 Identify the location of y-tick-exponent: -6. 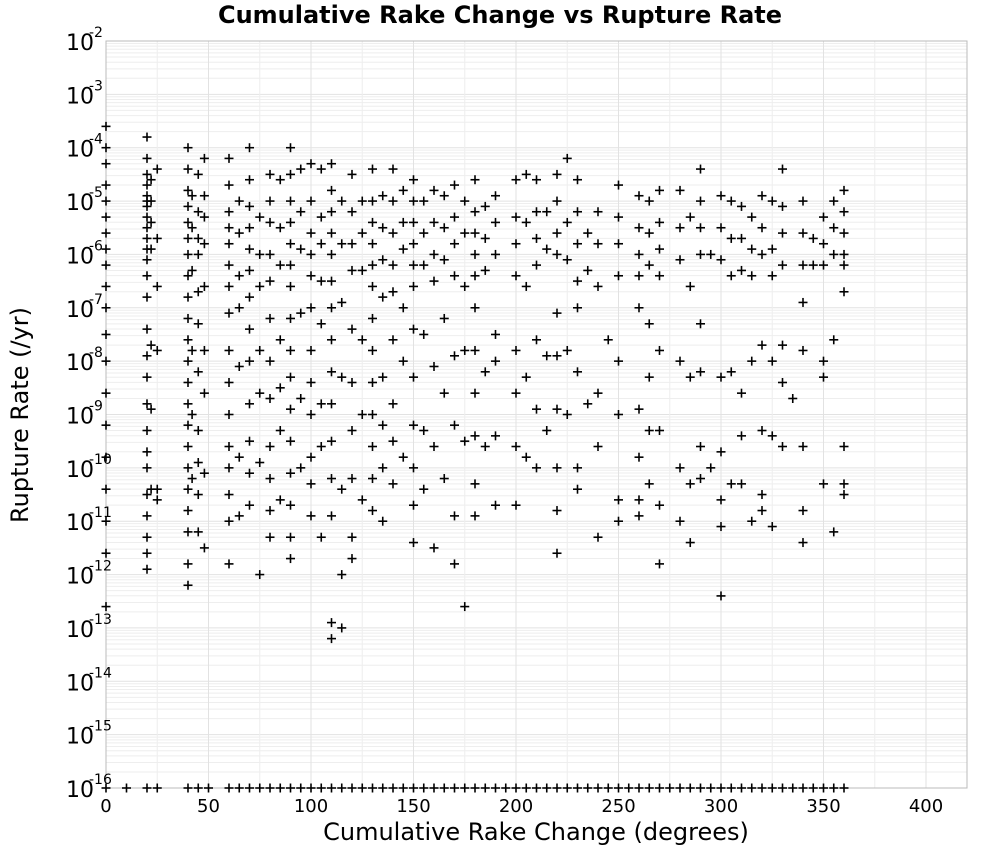
(96, 246).